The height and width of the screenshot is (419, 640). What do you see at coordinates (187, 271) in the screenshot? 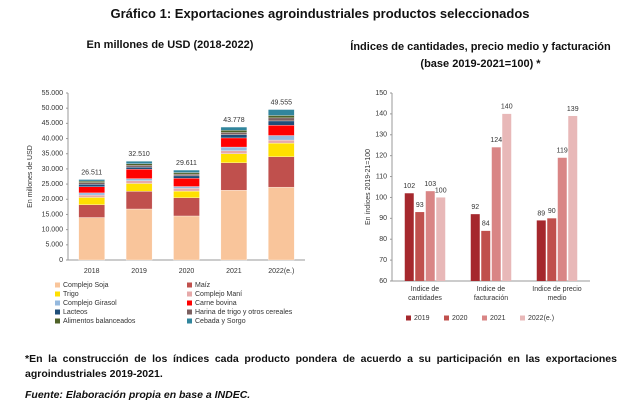
I see `x-tick-label: 2020` at bounding box center [187, 271].